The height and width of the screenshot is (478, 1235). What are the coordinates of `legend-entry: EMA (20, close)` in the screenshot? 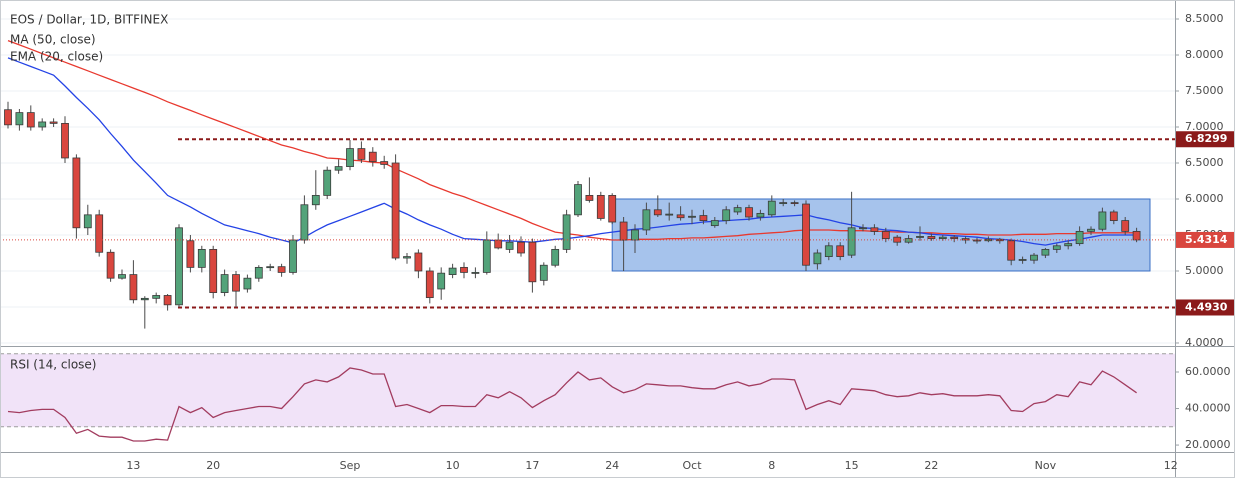 It's located at (56, 57).